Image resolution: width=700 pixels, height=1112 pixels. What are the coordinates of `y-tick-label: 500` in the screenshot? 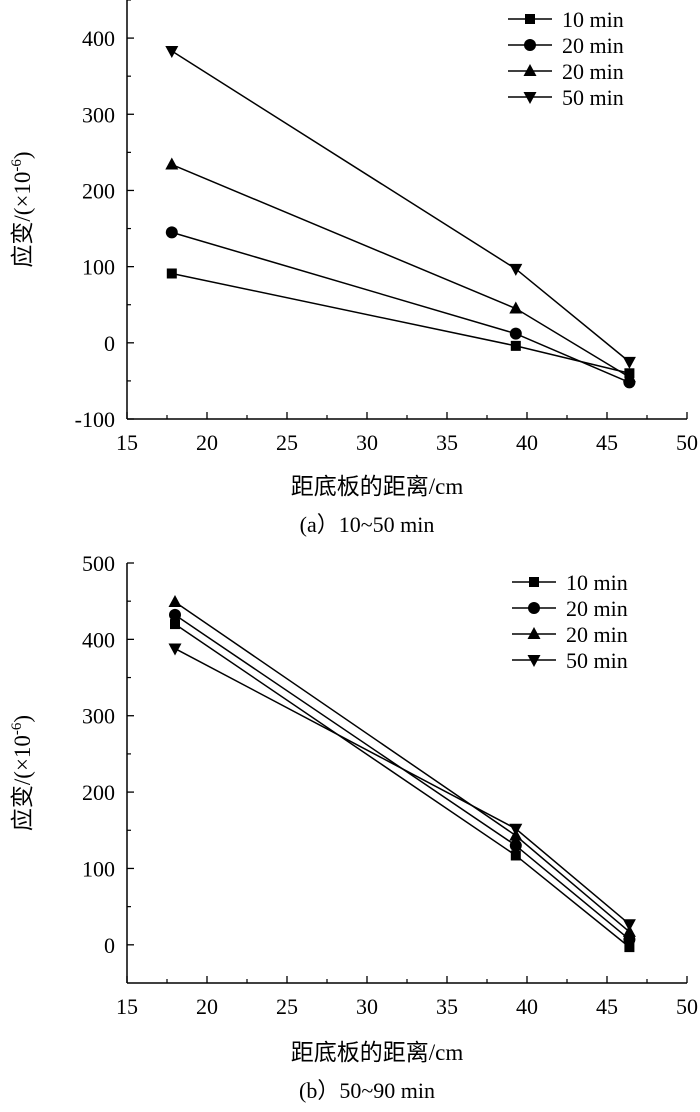 It's located at (98, 563).